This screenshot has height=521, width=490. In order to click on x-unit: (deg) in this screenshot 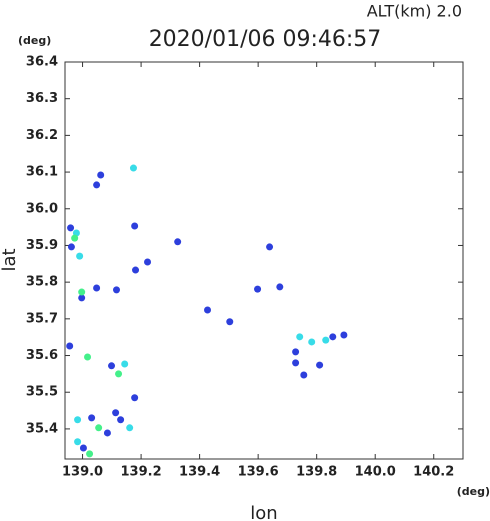, I will do `click(473, 491)`.